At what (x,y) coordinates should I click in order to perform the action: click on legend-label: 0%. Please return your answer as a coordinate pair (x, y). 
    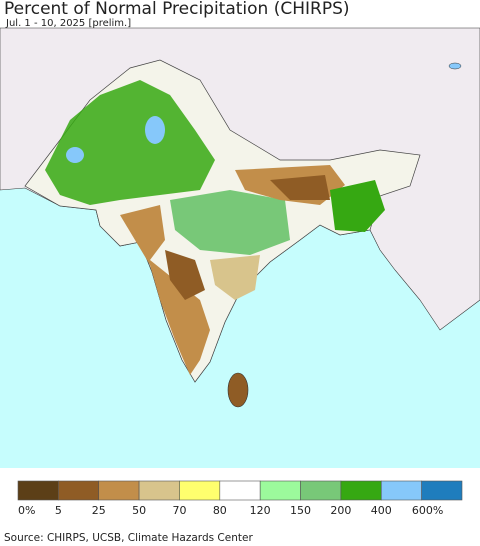
    Looking at the image, I should click on (26, 510).